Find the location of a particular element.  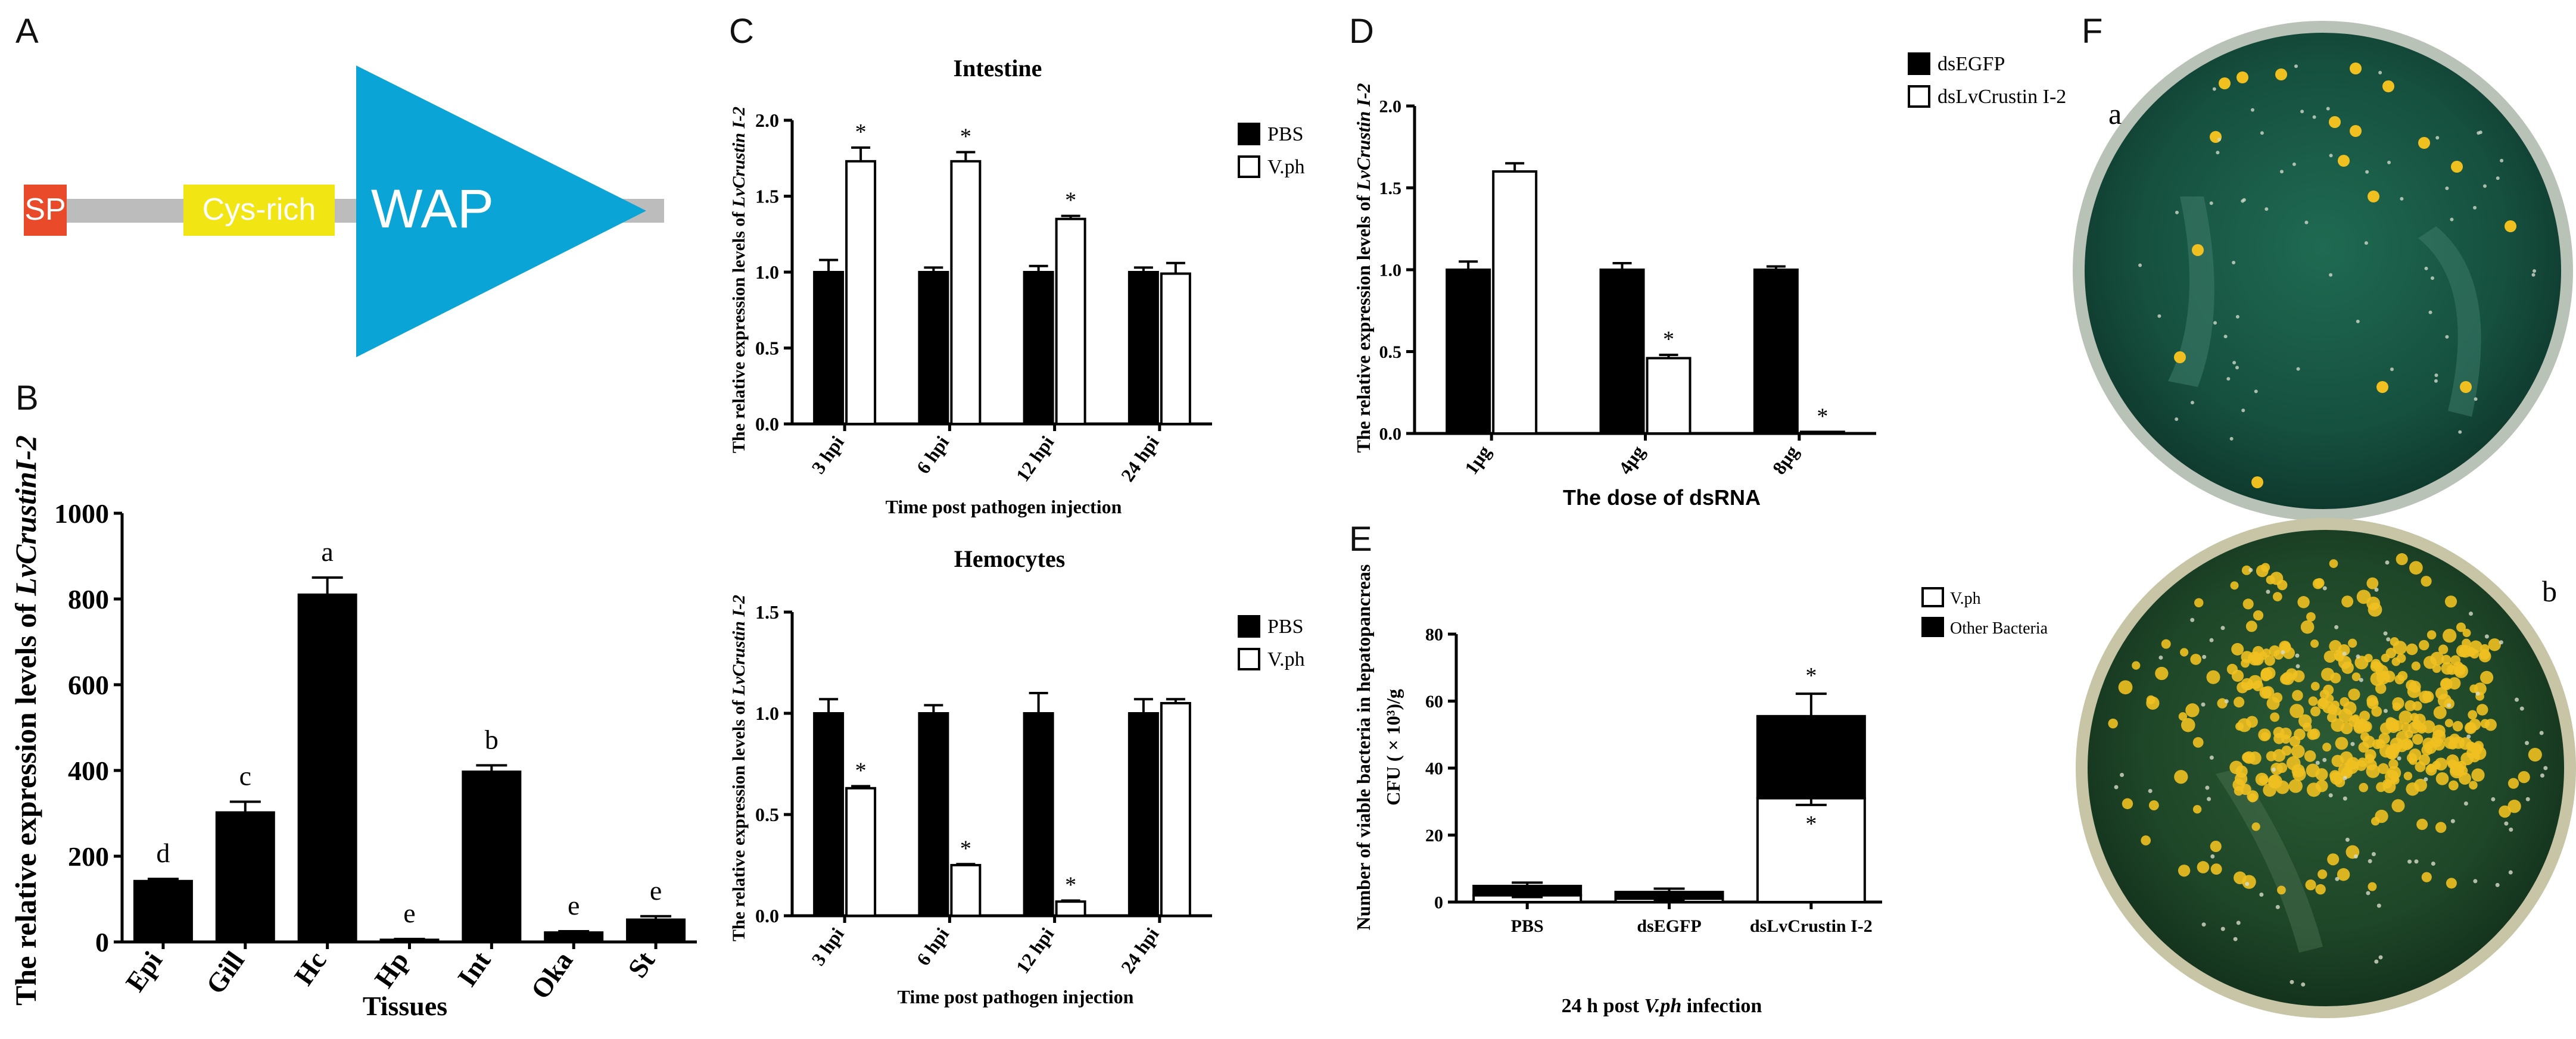

bar-pbs is located at coordinates (1143, 814).